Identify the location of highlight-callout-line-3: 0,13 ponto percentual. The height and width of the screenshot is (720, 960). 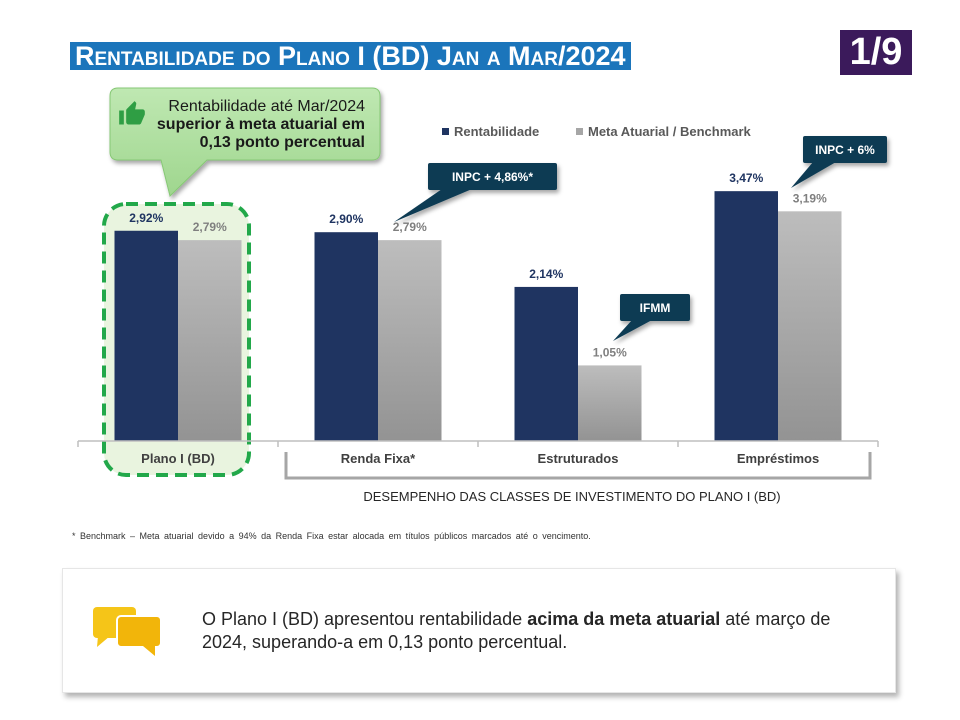
(282, 142).